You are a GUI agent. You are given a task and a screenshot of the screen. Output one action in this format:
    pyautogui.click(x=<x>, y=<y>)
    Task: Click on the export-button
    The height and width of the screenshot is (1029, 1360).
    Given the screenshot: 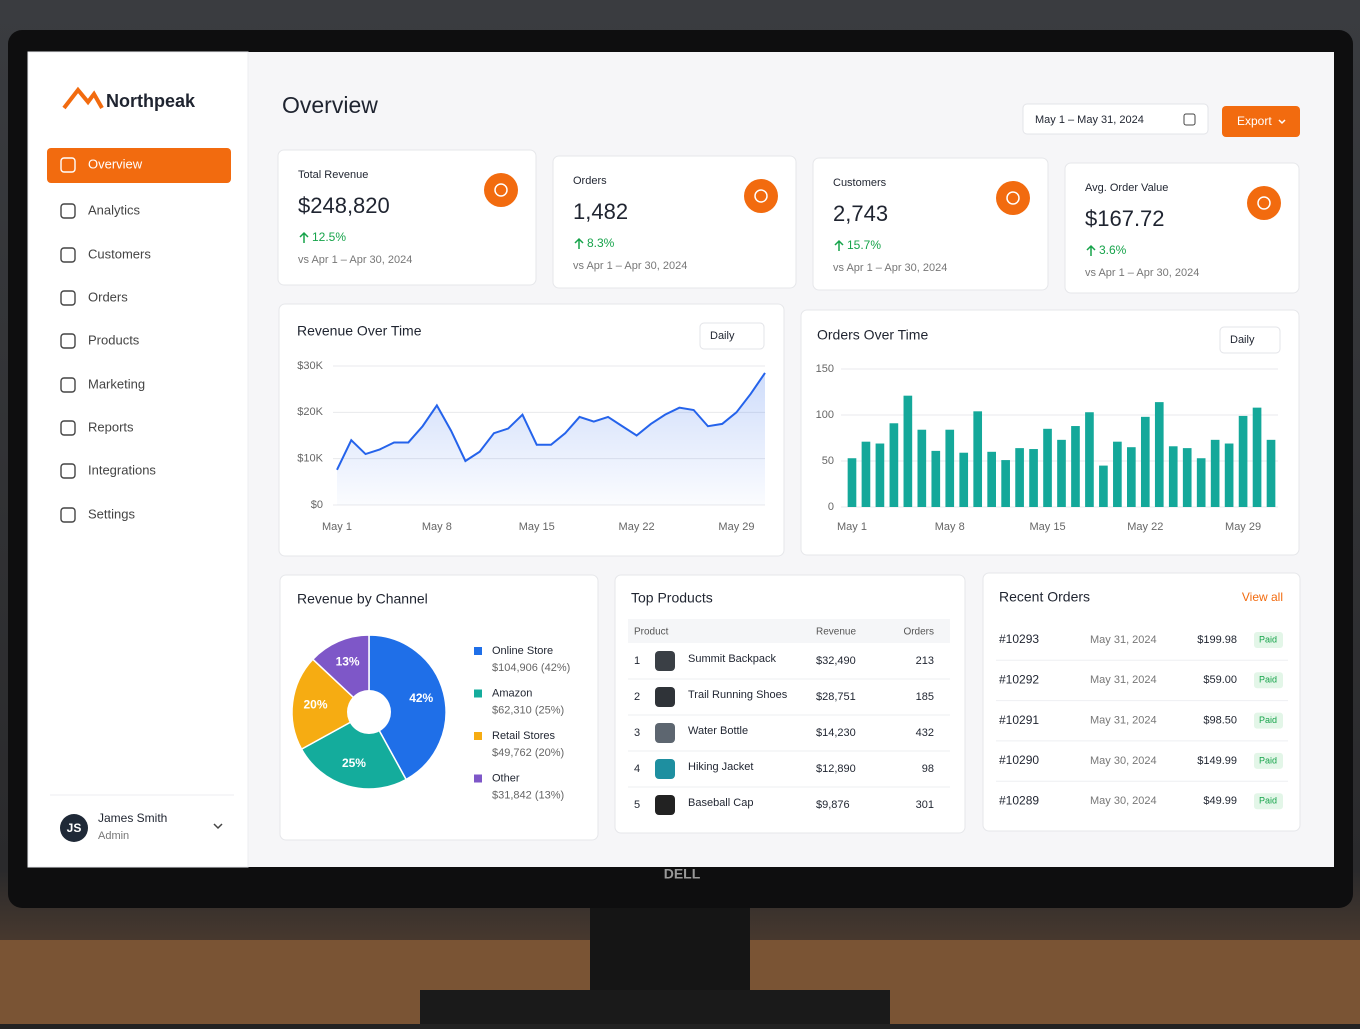 What is the action you would take?
    pyautogui.click(x=1261, y=121)
    